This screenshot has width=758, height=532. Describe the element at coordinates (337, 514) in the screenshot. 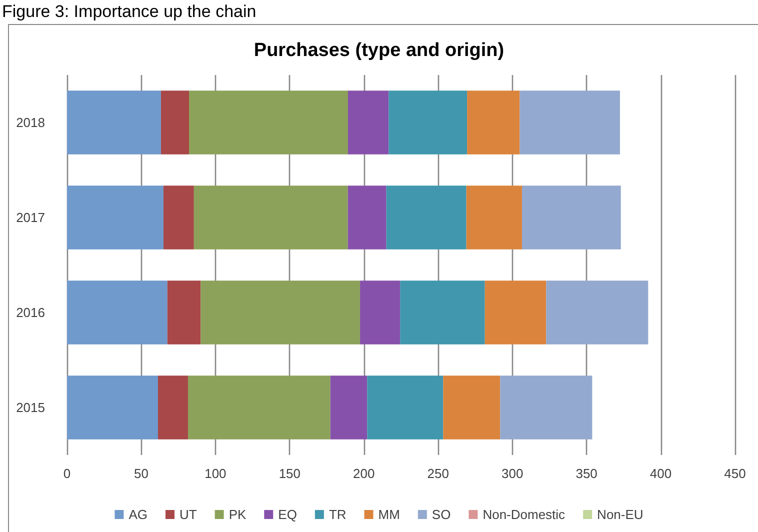

I see `legend-label: TR` at that location.